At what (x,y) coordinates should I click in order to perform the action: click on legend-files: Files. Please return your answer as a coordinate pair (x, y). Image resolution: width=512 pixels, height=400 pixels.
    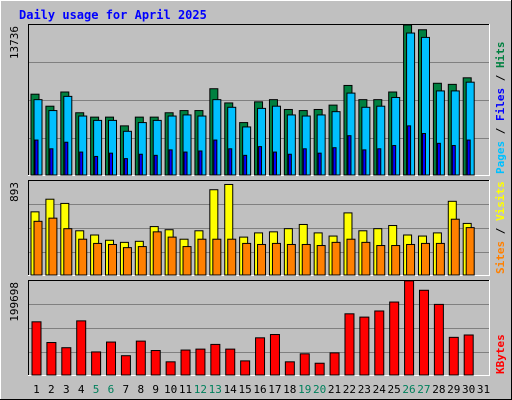
    Looking at the image, I should click on (500, 104).